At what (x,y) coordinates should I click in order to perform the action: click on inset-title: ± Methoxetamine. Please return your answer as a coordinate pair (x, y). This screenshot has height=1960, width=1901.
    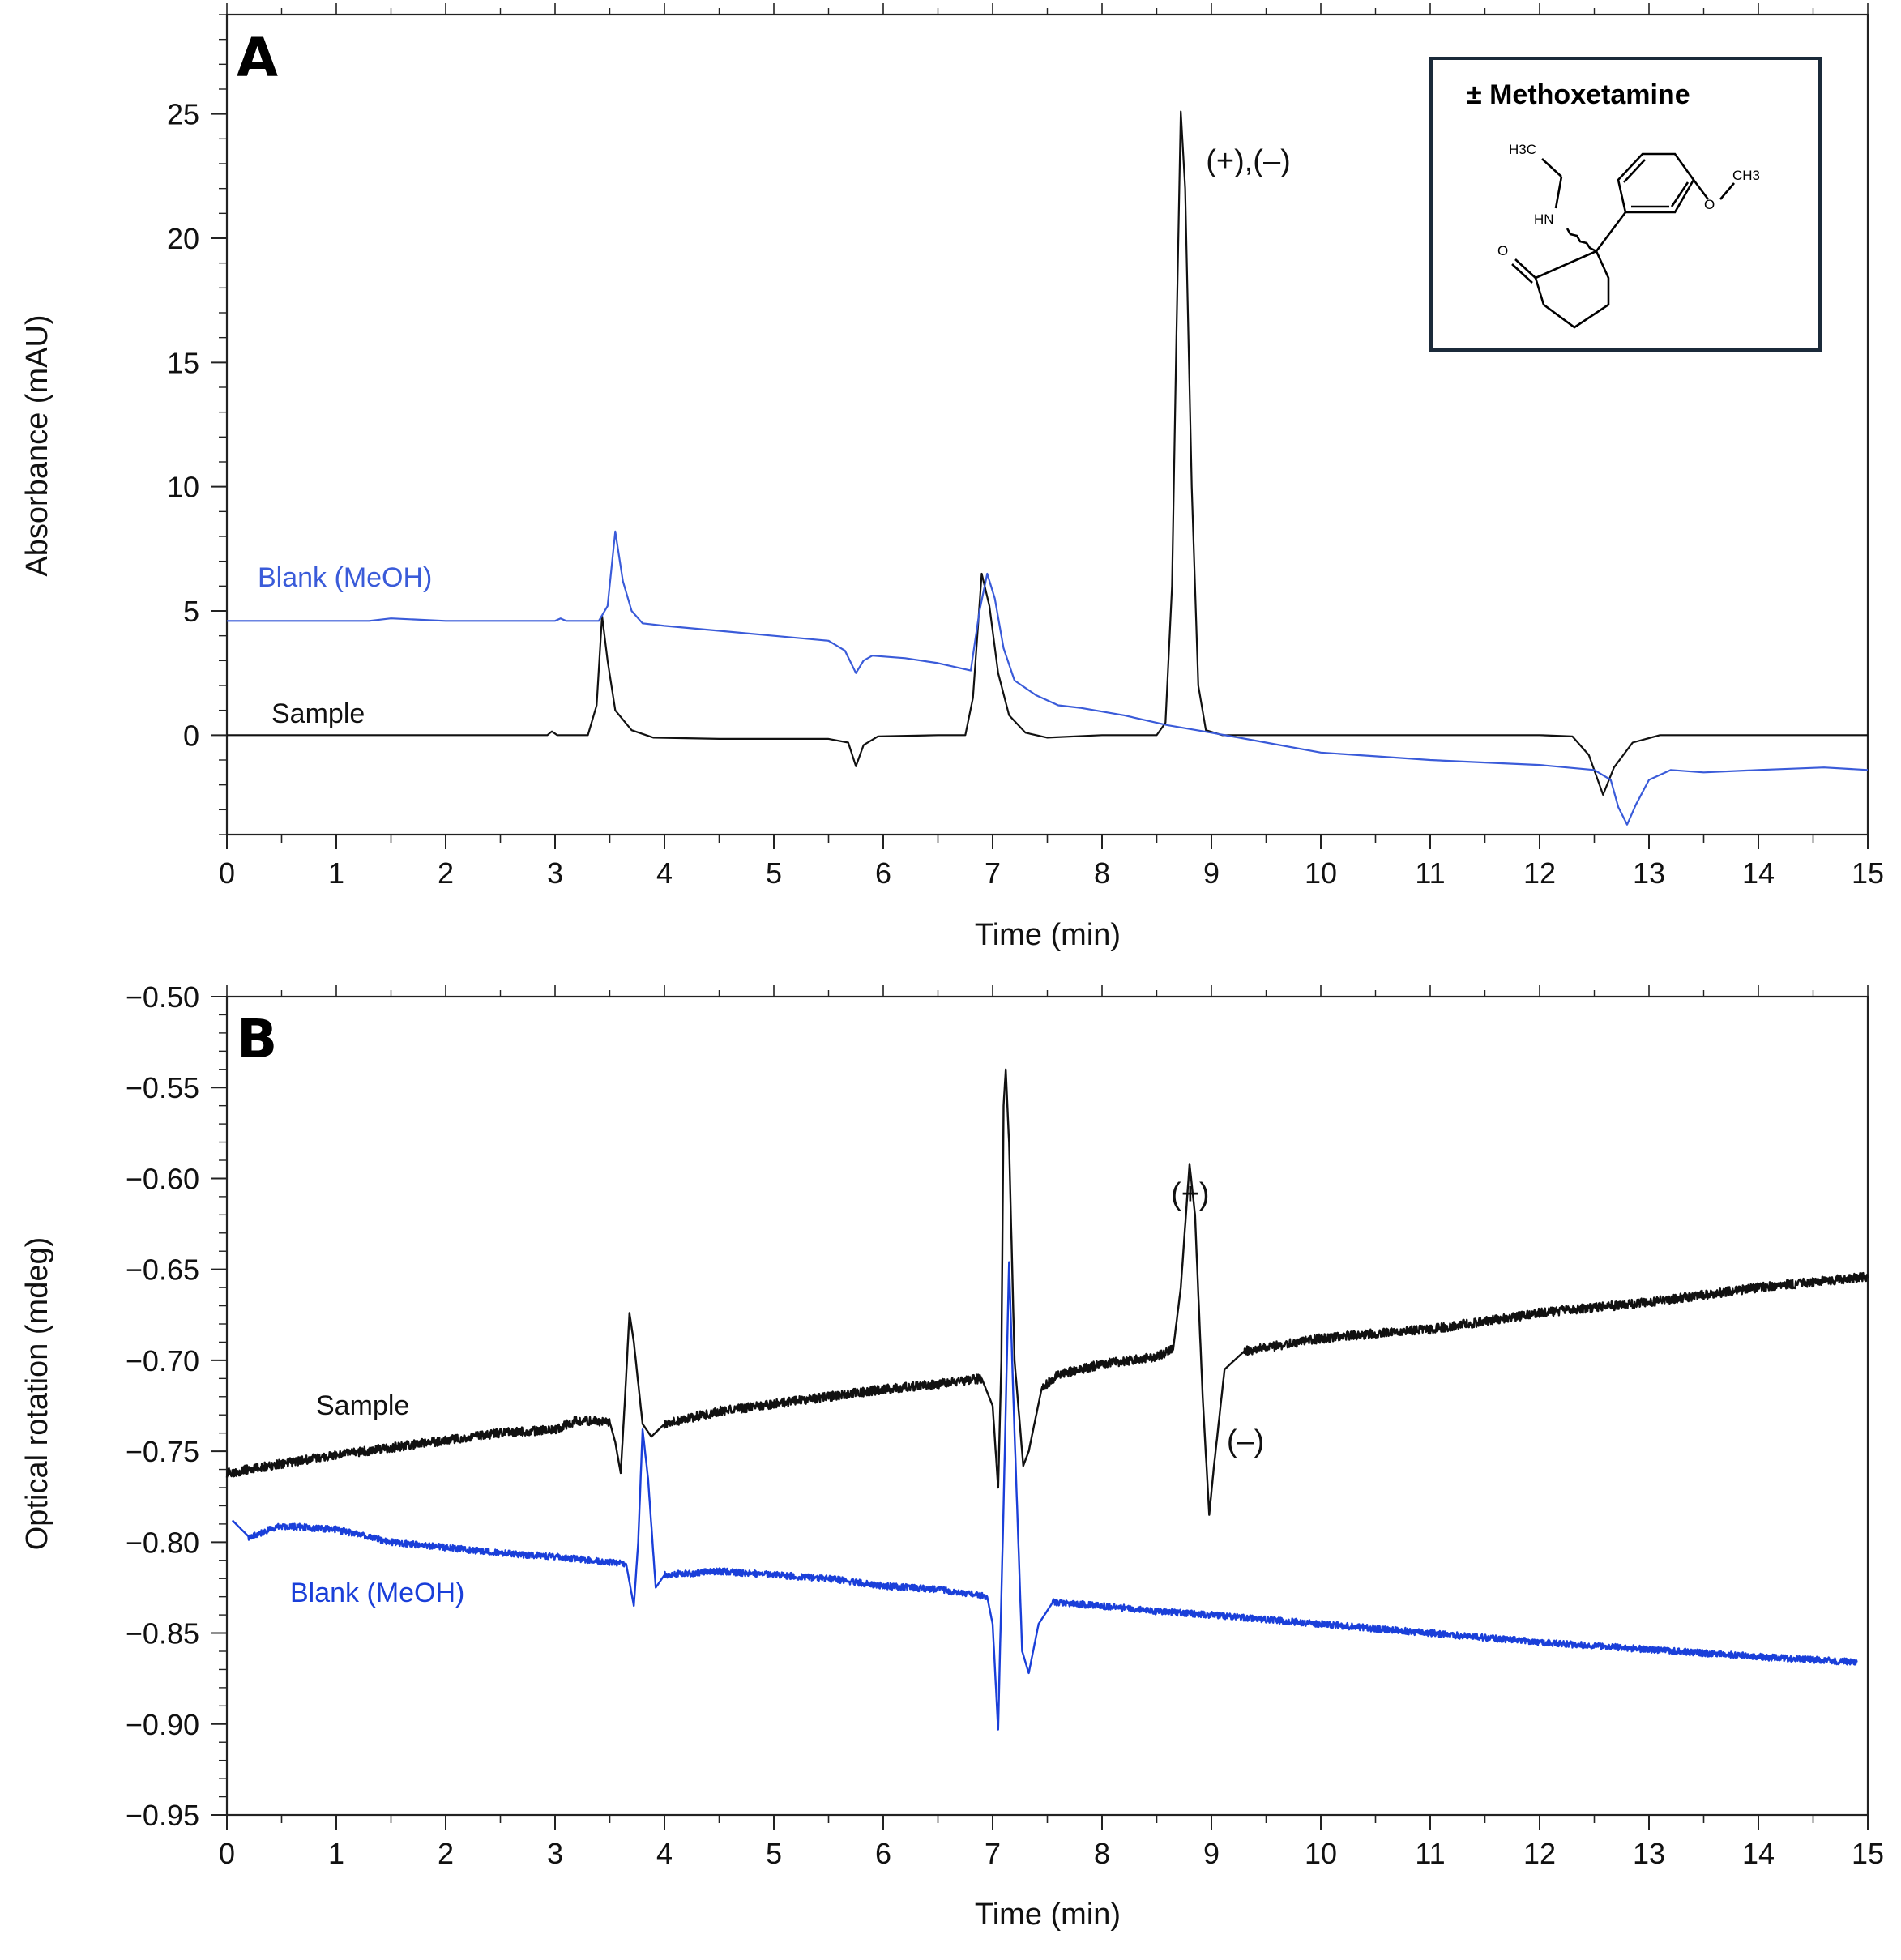
    Looking at the image, I should click on (1578, 94).